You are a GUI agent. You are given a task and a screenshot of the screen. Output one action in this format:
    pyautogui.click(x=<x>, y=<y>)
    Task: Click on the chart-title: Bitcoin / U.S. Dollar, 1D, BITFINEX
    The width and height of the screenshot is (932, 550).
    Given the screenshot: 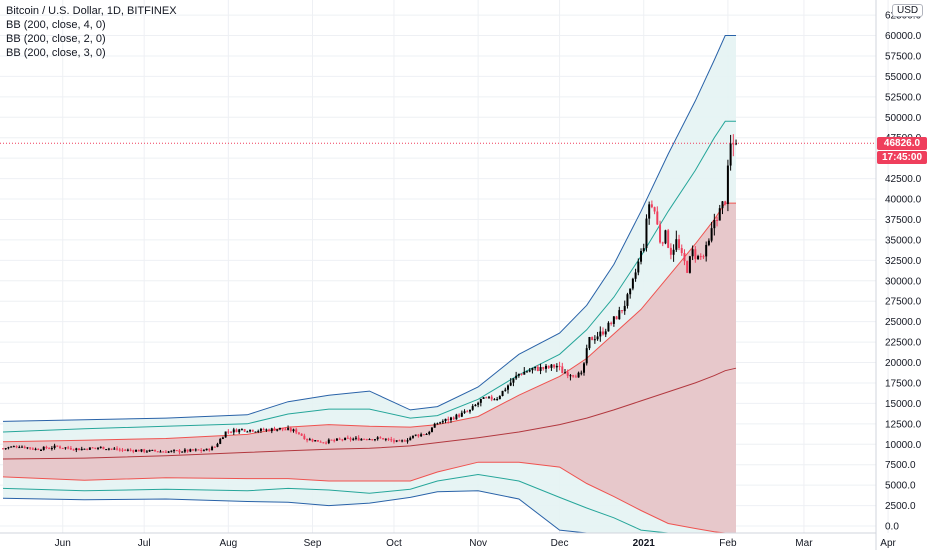 What is the action you would take?
    pyautogui.click(x=91, y=11)
    